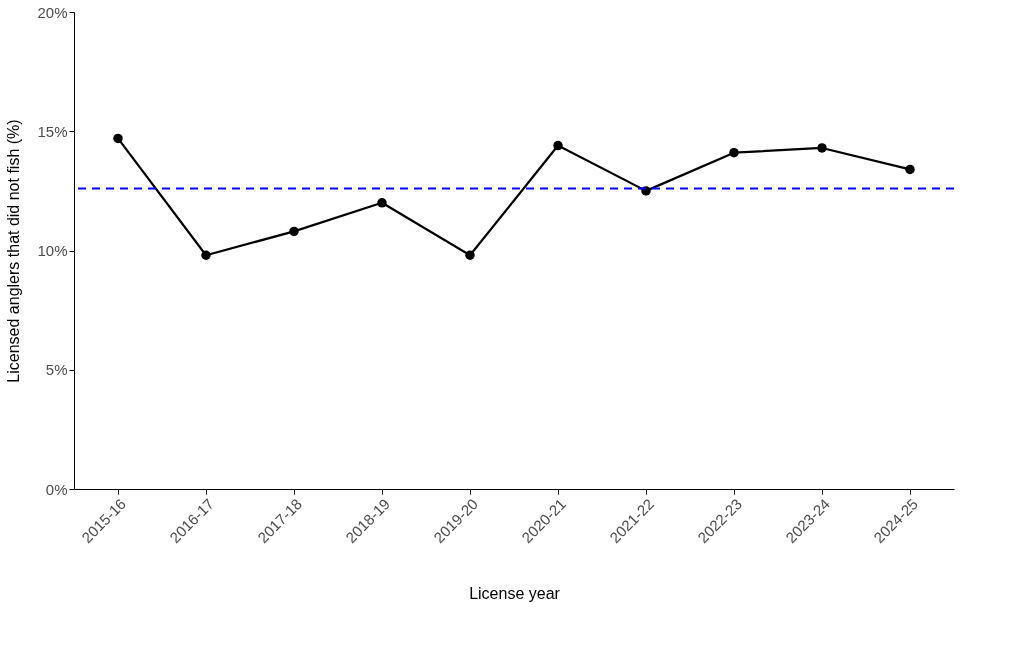 The width and height of the screenshot is (1032, 664). Describe the element at coordinates (14, 251) in the screenshot. I see `y-axis-title: Licensed anglers that did not fish (%)` at that location.